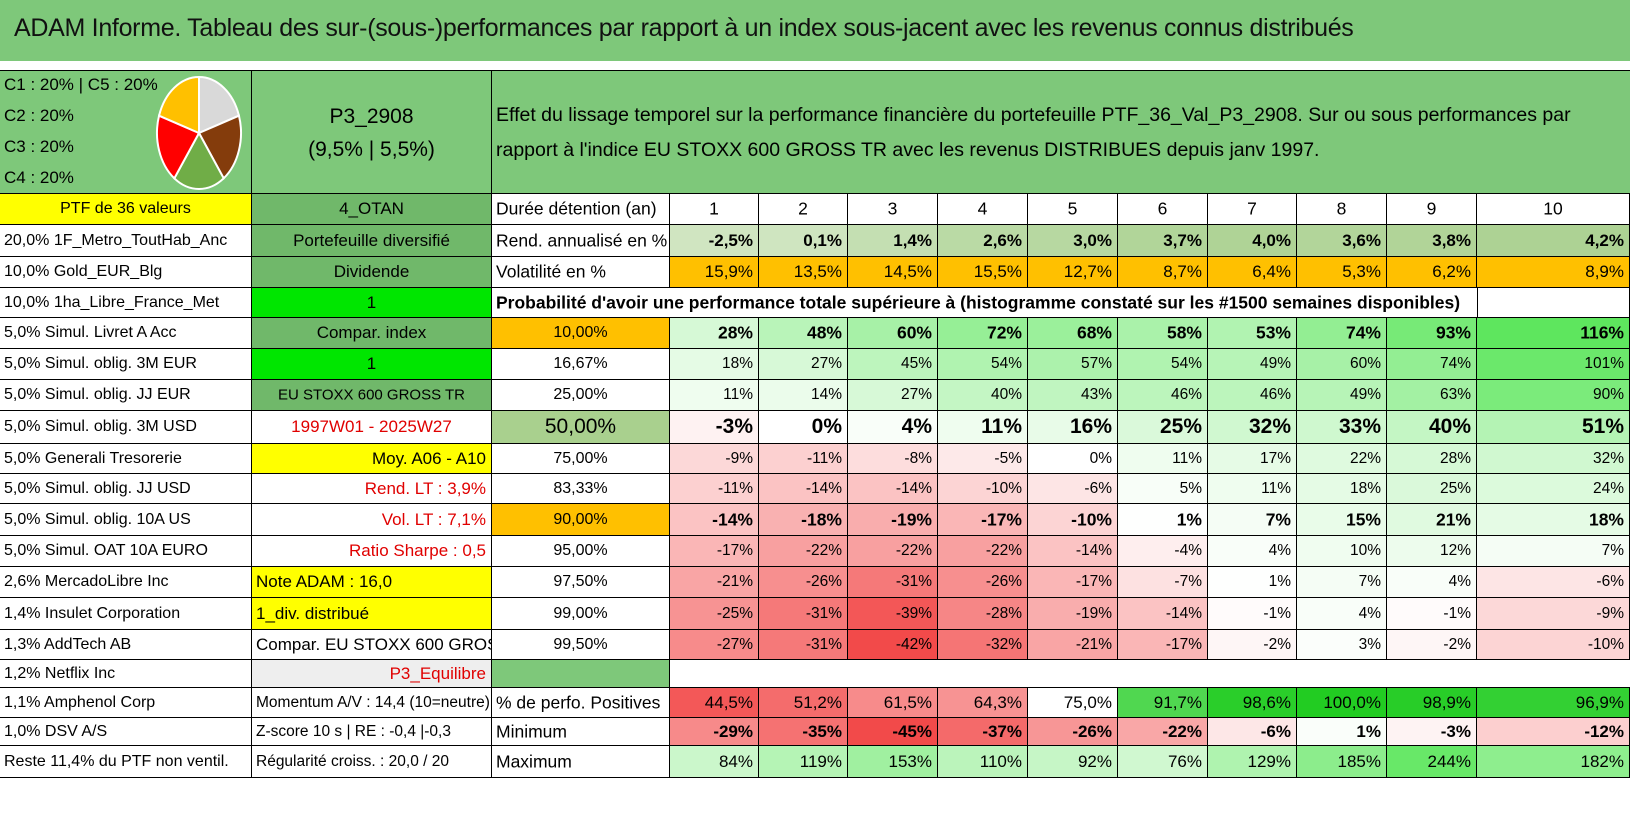  I want to click on holding-row: 5,0% Simul. oblig. 10A US, so click(126, 520).